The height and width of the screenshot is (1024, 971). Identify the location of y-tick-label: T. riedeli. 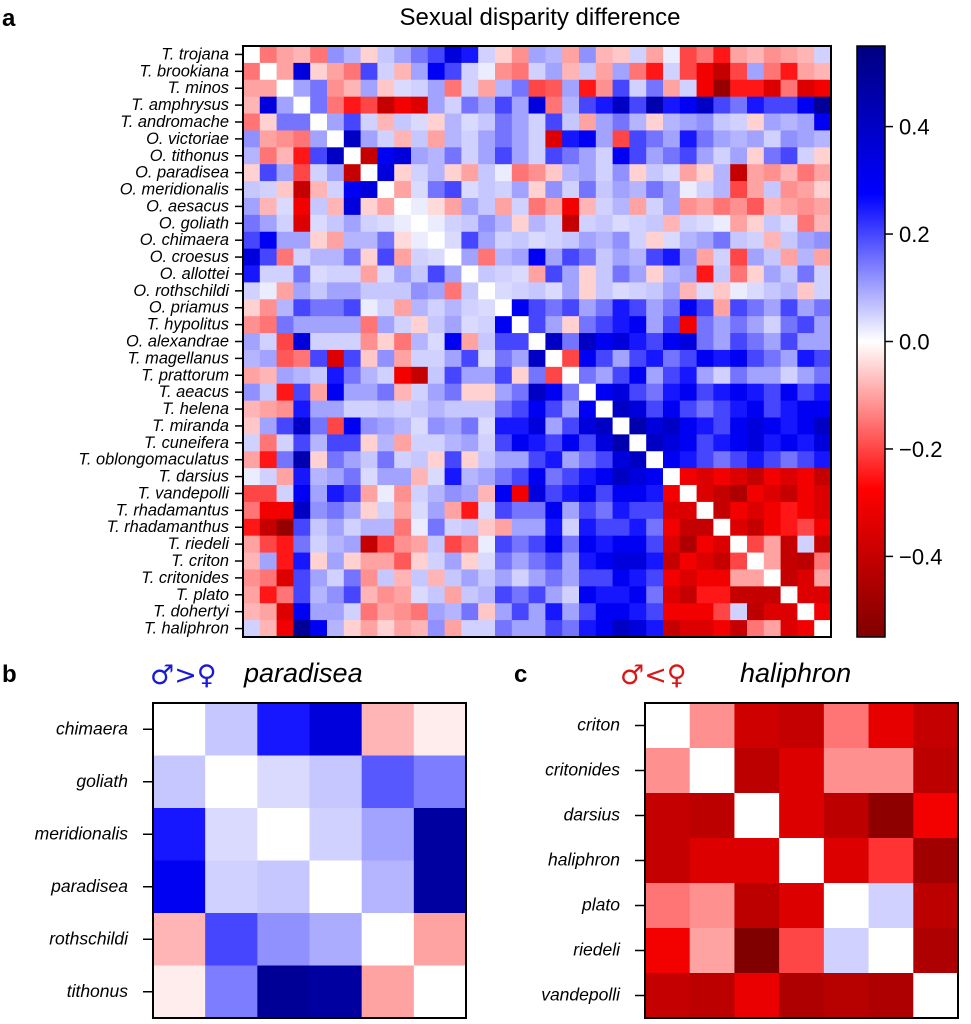
(199, 544).